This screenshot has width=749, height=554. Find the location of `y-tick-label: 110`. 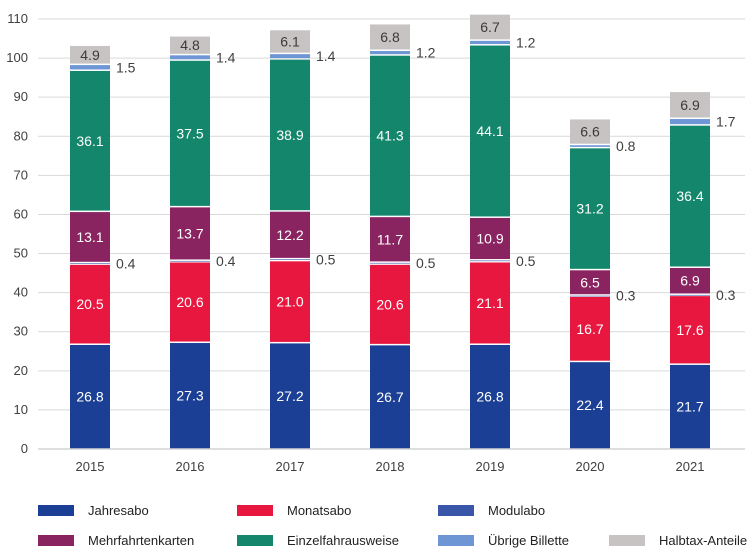

y-tick-label: 110 is located at coordinates (17, 18).